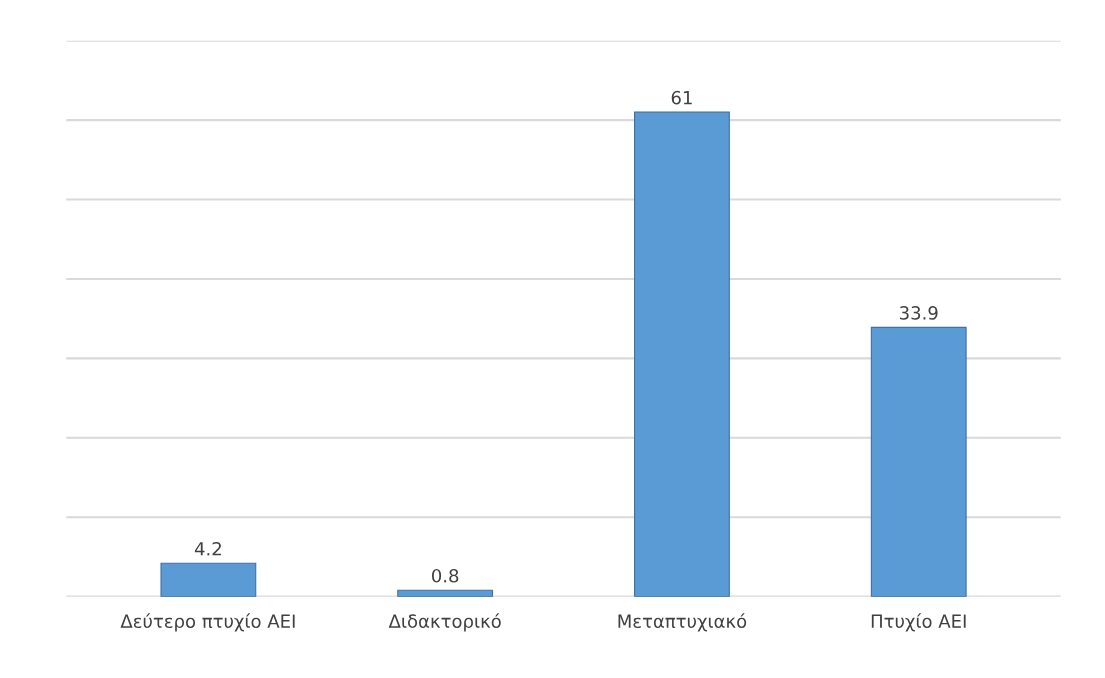 The width and height of the screenshot is (1105, 678). I want to click on data-label: 61, so click(681, 97).